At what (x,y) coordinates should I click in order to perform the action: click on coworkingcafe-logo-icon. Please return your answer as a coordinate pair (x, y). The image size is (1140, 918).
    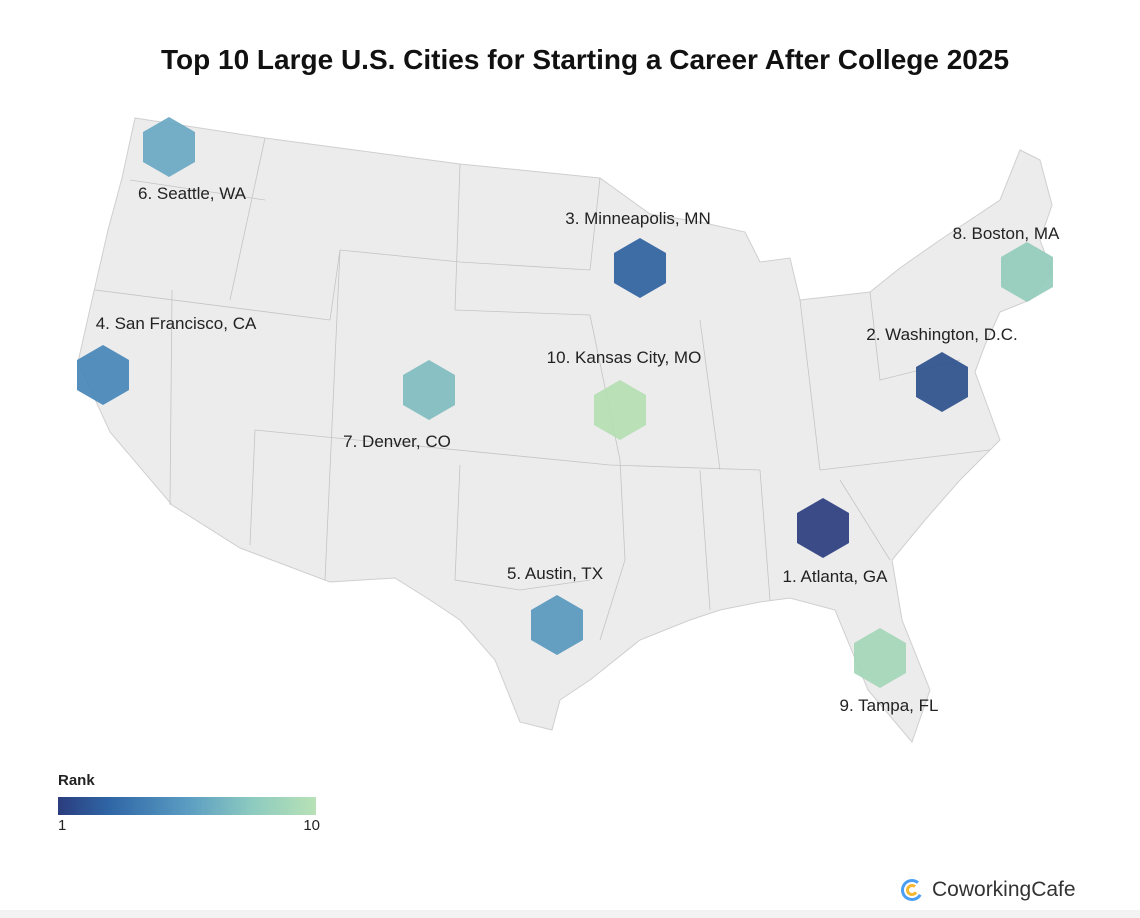
    Looking at the image, I should click on (912, 890).